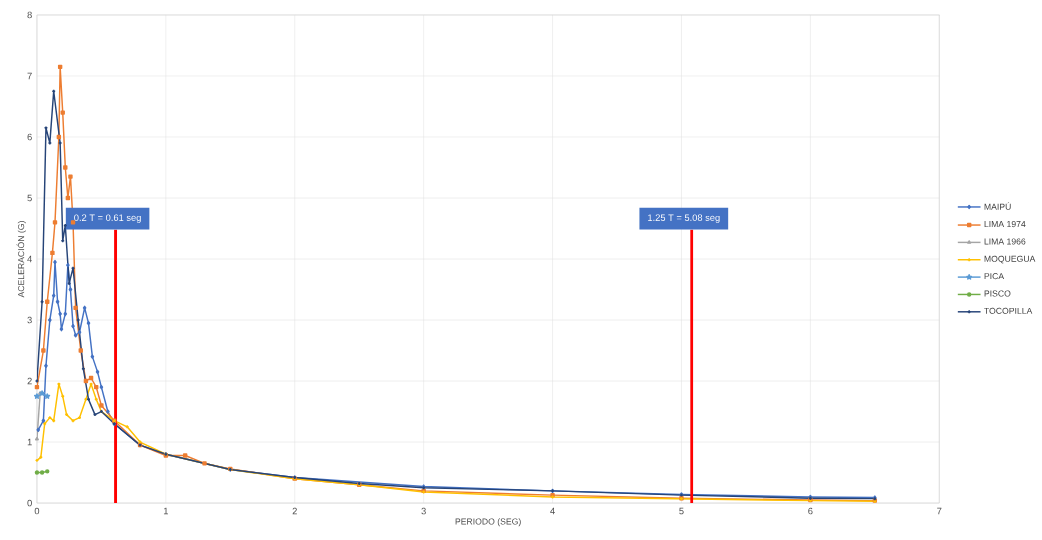 The height and width of the screenshot is (540, 1042). What do you see at coordinates (423, 511) in the screenshot?
I see `x-tick-label: 3` at bounding box center [423, 511].